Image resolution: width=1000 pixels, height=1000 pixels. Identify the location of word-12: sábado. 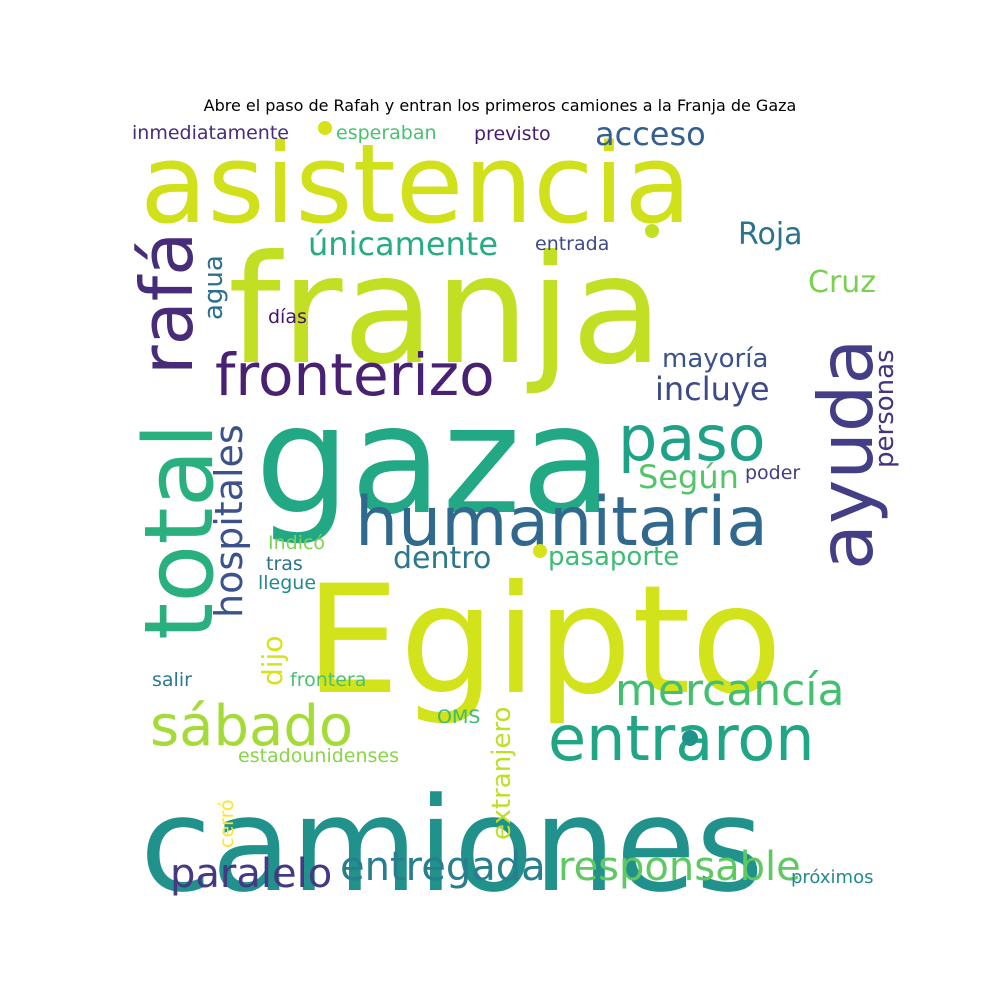
(251, 726).